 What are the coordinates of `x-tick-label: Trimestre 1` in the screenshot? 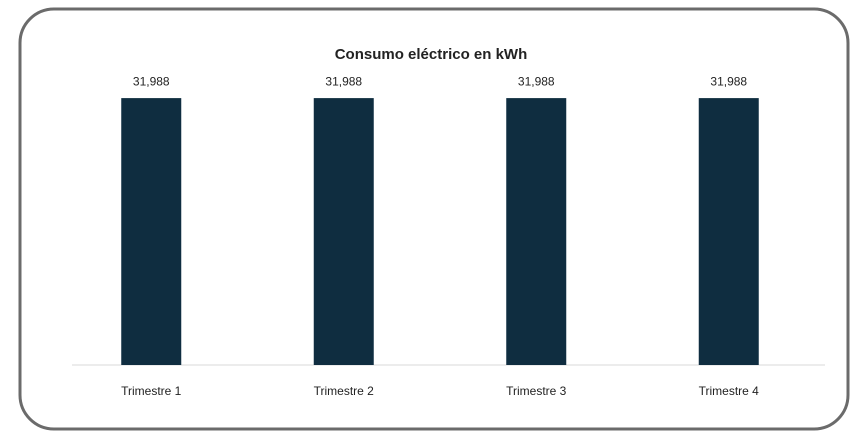 It's located at (151, 391).